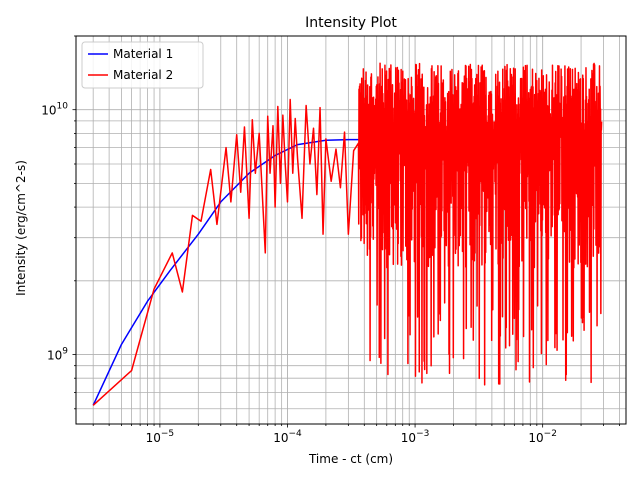 Image resolution: width=640 pixels, height=480 pixels. I want to click on legend-label-material-2: Material 2, so click(143, 75).